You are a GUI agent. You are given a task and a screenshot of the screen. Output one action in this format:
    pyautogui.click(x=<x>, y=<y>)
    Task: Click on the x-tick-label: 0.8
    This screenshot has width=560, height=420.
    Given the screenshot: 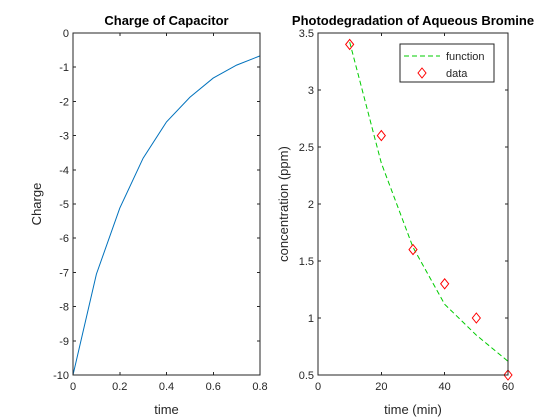 What is the action you would take?
    pyautogui.click(x=259, y=387)
    